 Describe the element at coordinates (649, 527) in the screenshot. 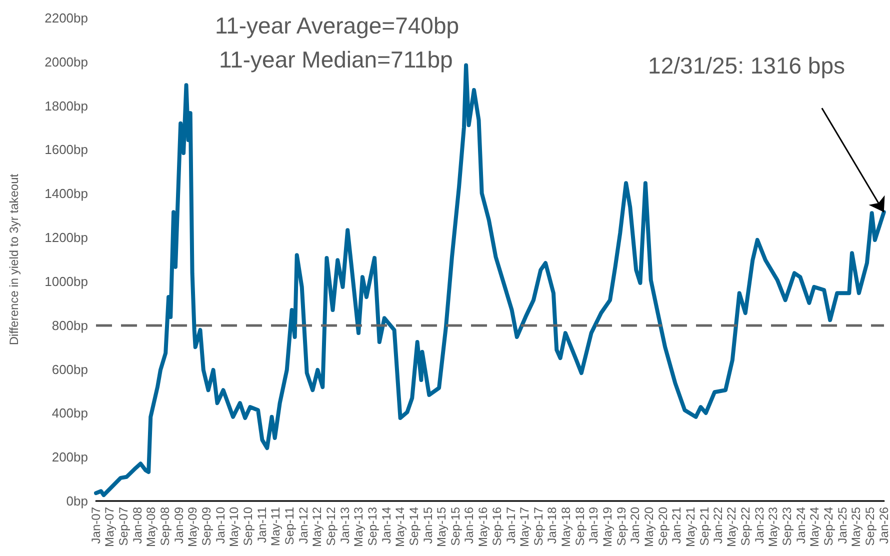

I see `x-tick-label: May-20` at that location.